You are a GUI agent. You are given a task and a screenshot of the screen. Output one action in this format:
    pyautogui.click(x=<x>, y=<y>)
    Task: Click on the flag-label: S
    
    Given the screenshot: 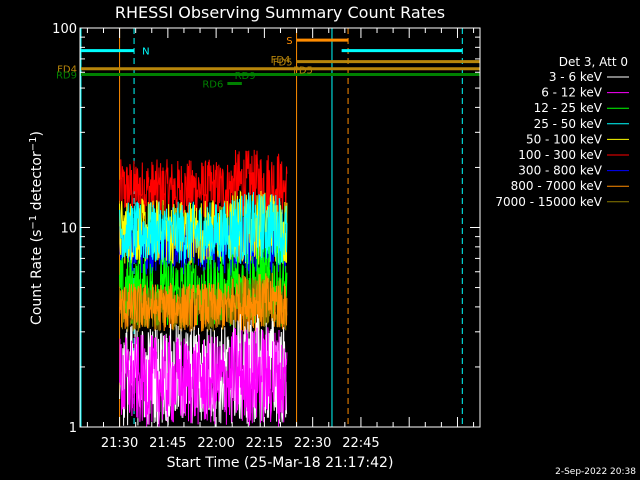 What is the action you would take?
    pyautogui.click(x=289, y=41)
    